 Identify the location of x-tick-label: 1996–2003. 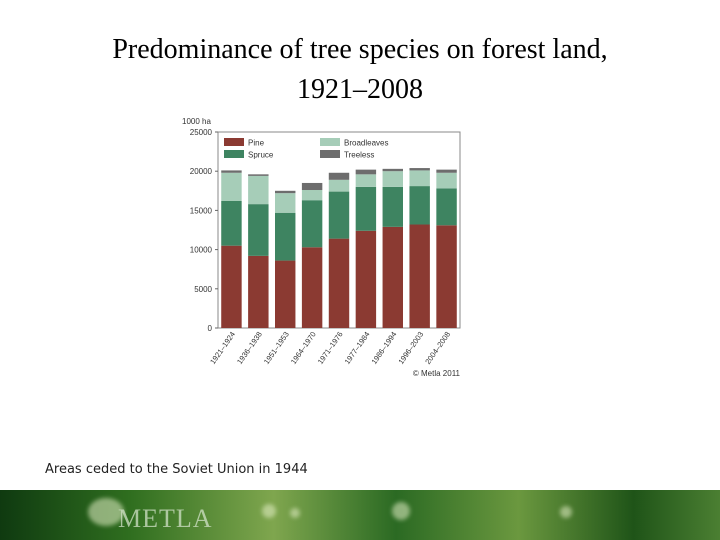
(410, 348).